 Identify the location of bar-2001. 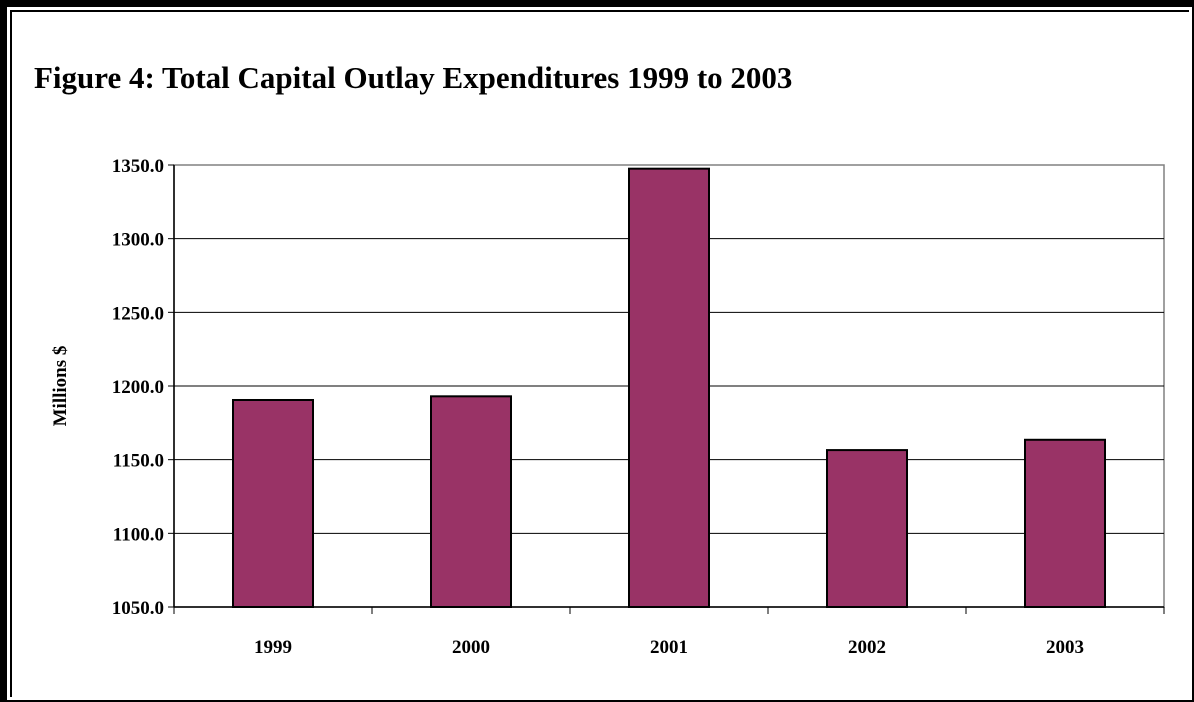
(669, 388).